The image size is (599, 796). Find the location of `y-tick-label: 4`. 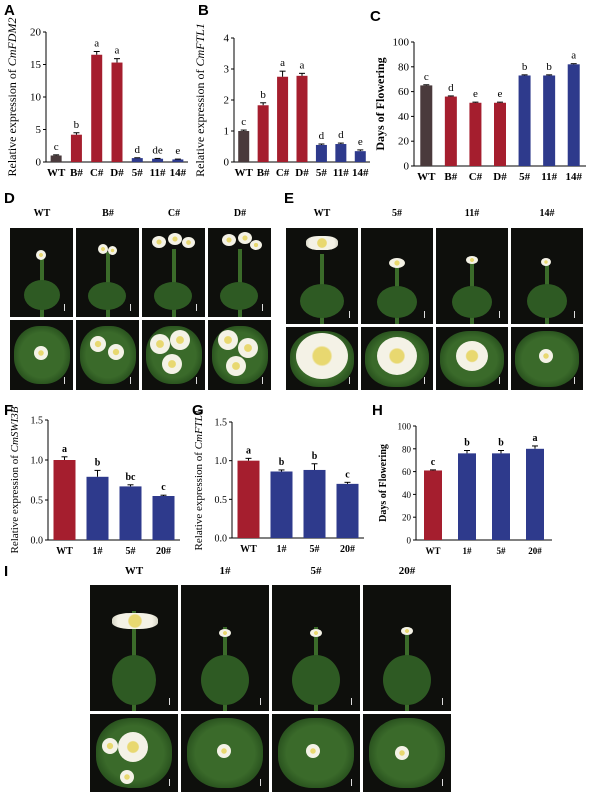

y-tick-label: 4 is located at coordinates (227, 39).